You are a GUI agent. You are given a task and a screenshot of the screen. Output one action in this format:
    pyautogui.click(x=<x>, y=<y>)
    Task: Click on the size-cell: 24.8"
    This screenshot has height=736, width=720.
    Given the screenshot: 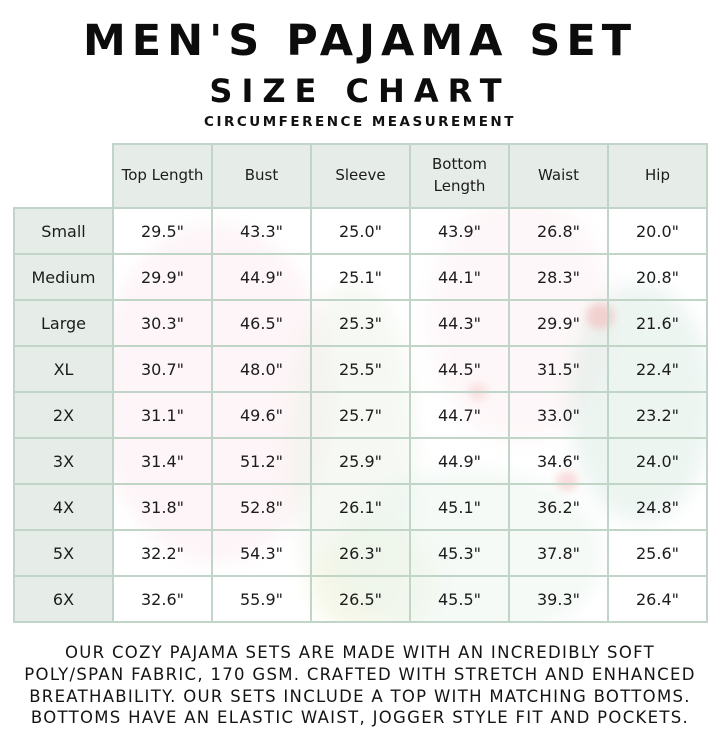 What is the action you would take?
    pyautogui.click(x=657, y=507)
    